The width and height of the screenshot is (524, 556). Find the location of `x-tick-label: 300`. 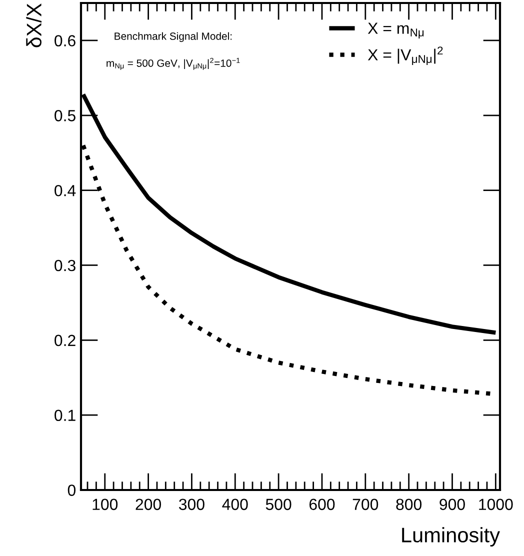

x-tick-label: 300 is located at coordinates (191, 504).